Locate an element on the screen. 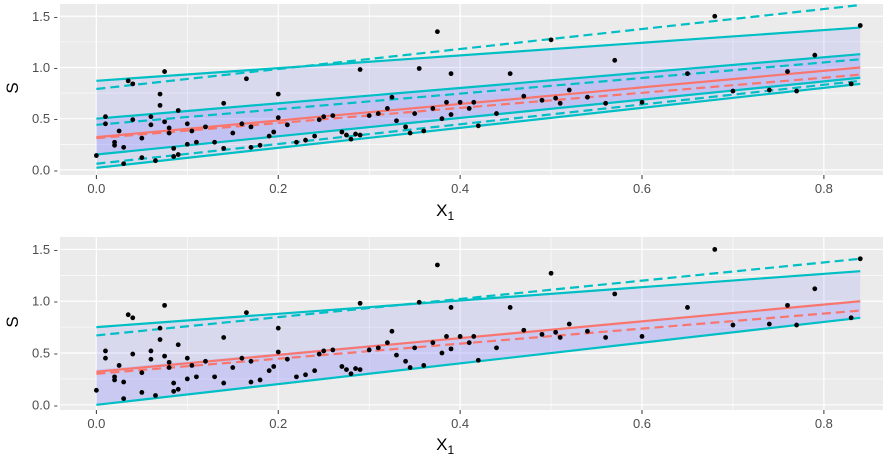 This screenshot has height=462, width=888. y-tick-label: 1.5 - is located at coordinates (45, 16).